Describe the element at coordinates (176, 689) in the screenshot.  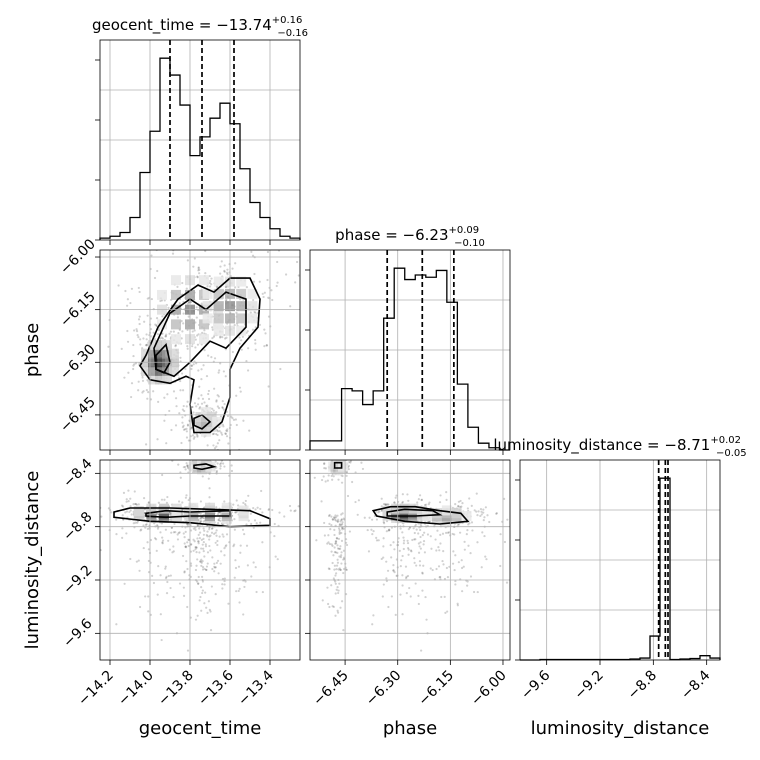
I see `x-tick-label-geocent_time: −13.8` at that location.